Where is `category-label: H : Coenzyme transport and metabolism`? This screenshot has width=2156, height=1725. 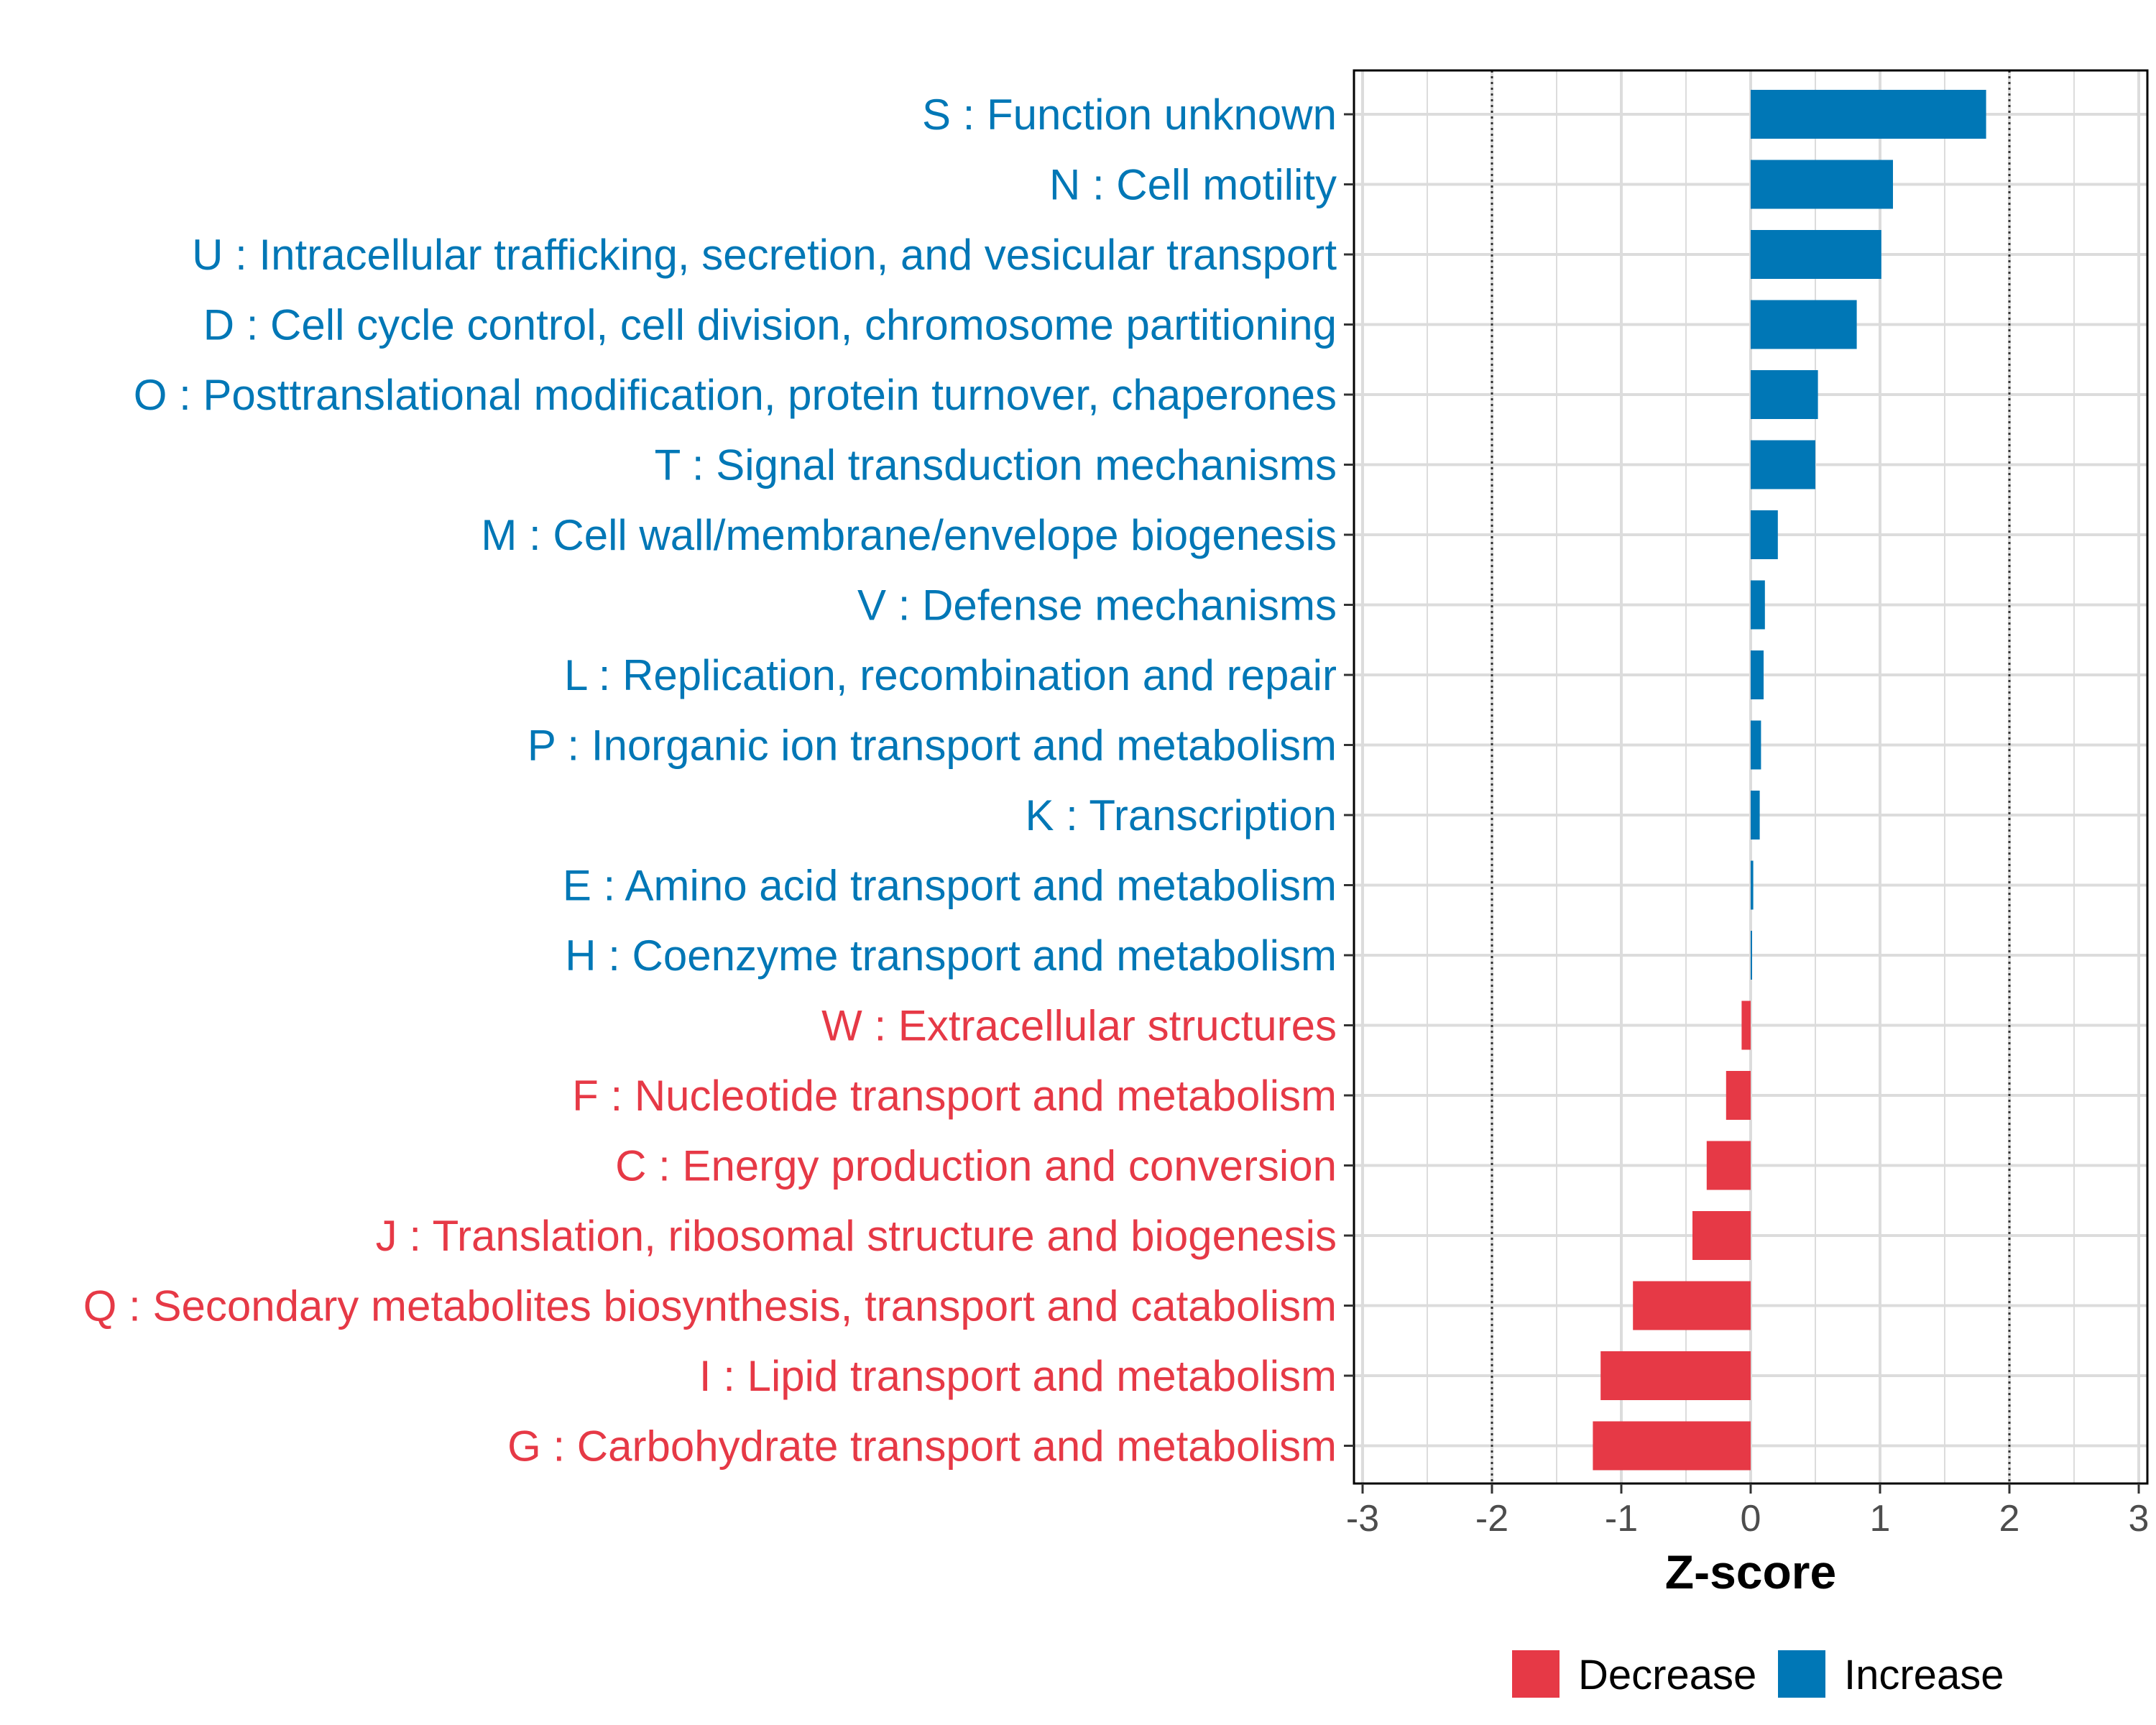 category-label: H : Coenzyme transport and metabolism is located at coordinates (951, 956).